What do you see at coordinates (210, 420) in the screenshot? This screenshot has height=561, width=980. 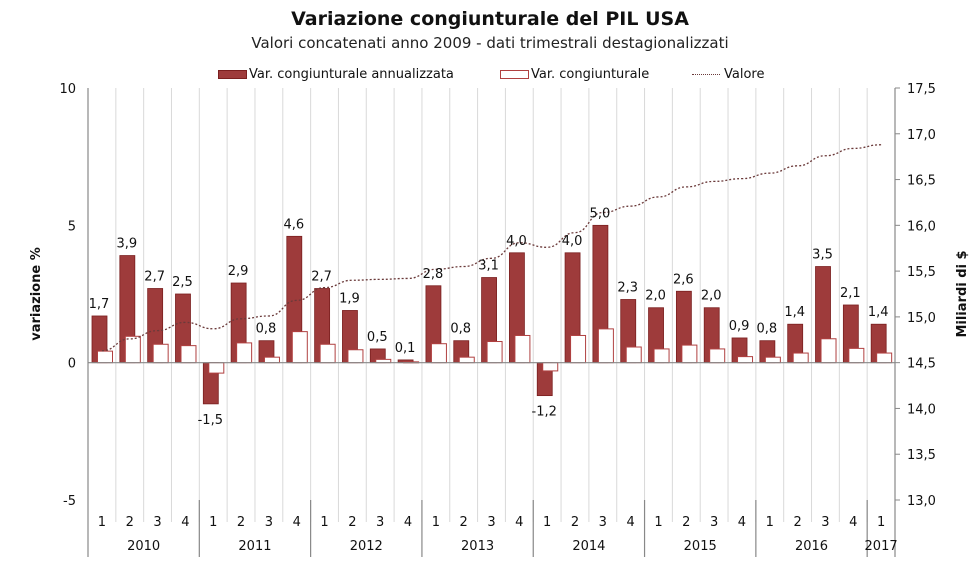 I see `data-label: -1,5` at bounding box center [210, 420].